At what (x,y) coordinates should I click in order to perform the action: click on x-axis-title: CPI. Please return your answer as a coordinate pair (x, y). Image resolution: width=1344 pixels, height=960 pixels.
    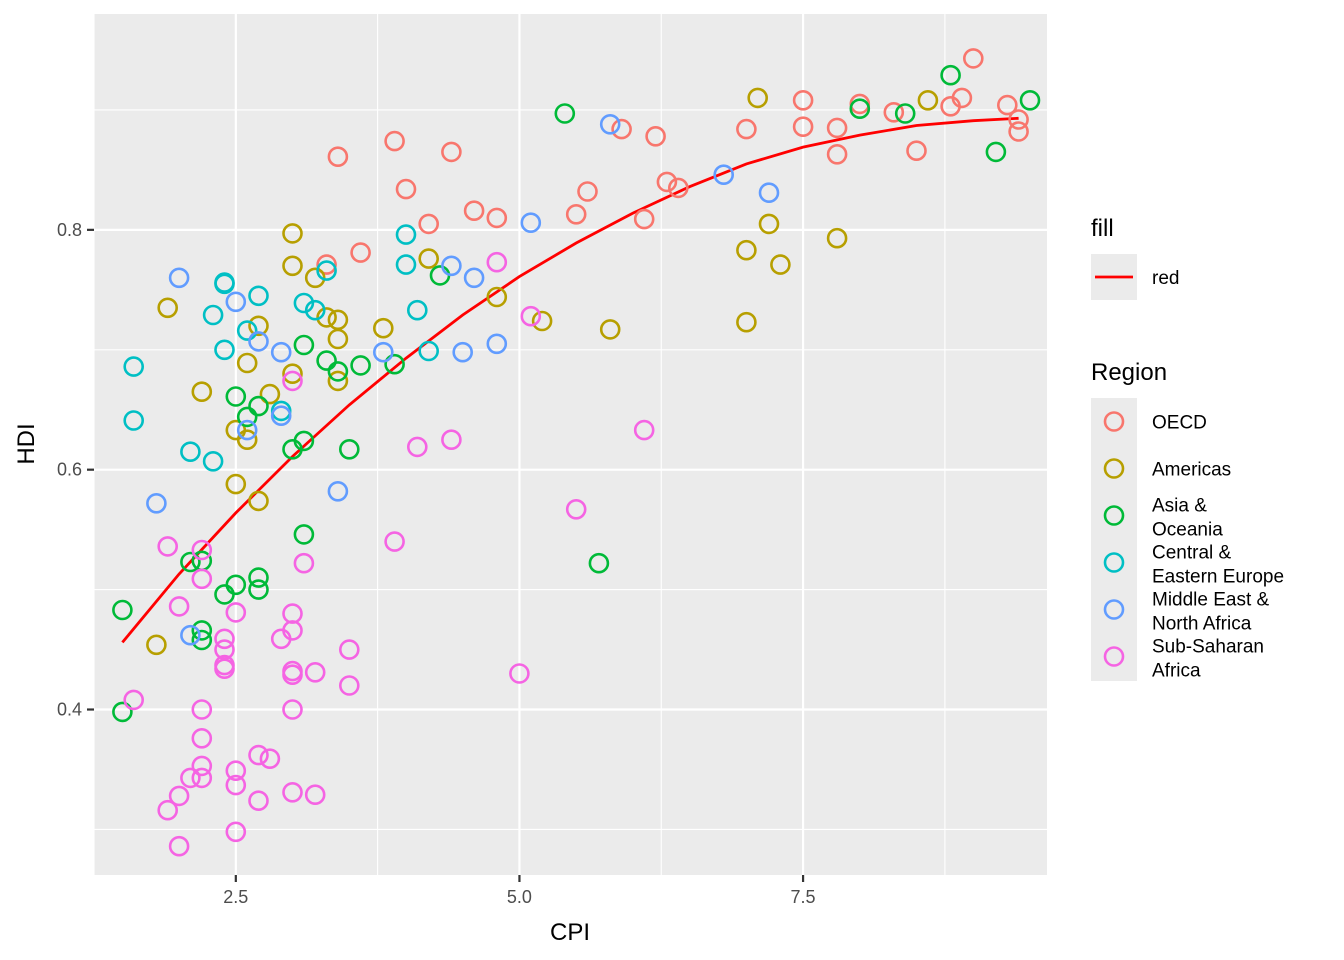
    Looking at the image, I should click on (570, 932).